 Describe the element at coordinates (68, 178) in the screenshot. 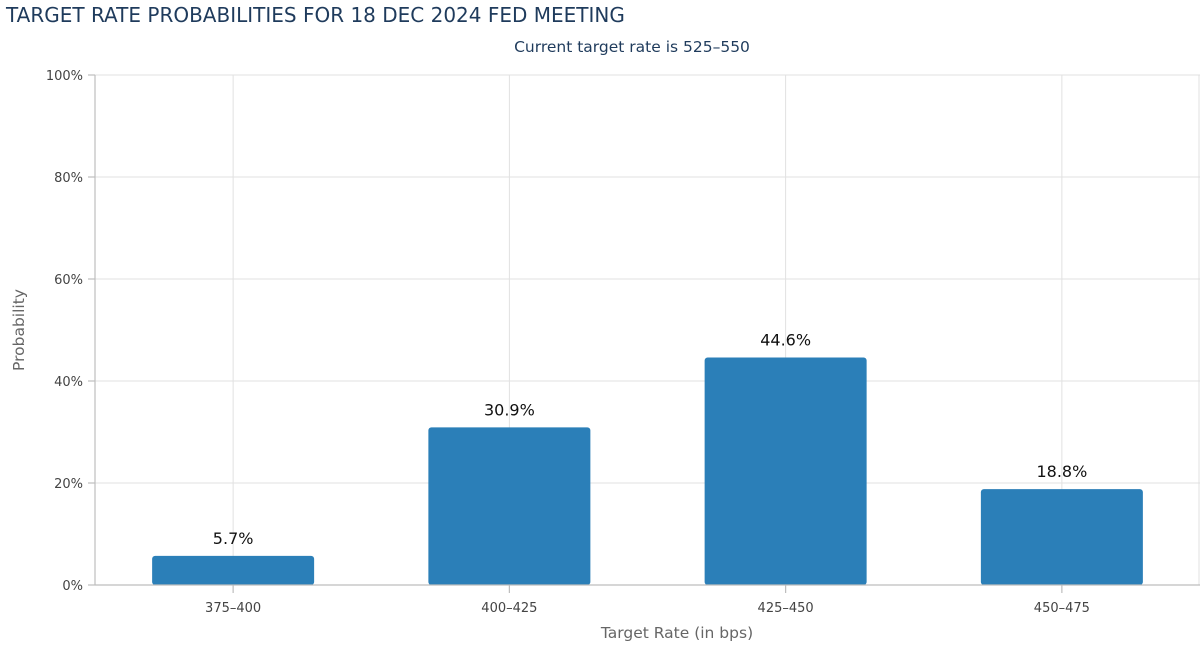

I see `y-tick-label: 80%` at that location.